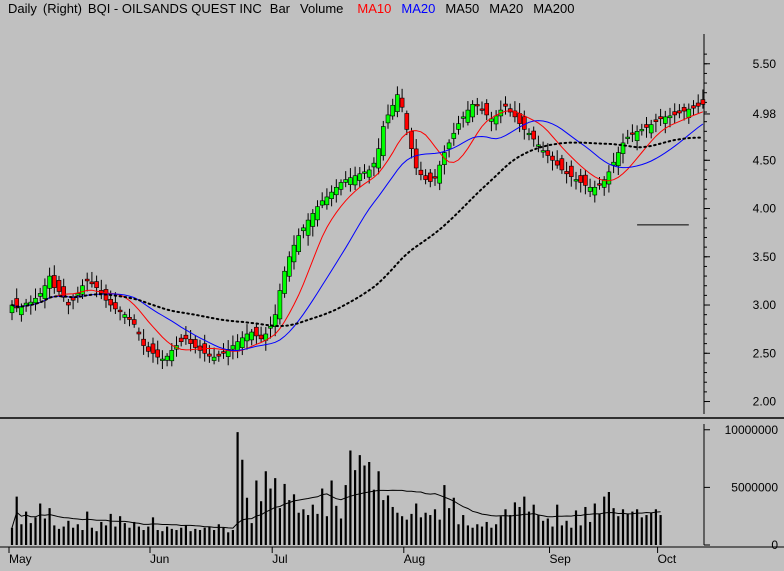  Describe the element at coordinates (280, 8) in the screenshot. I see `header-item: Bar` at that location.